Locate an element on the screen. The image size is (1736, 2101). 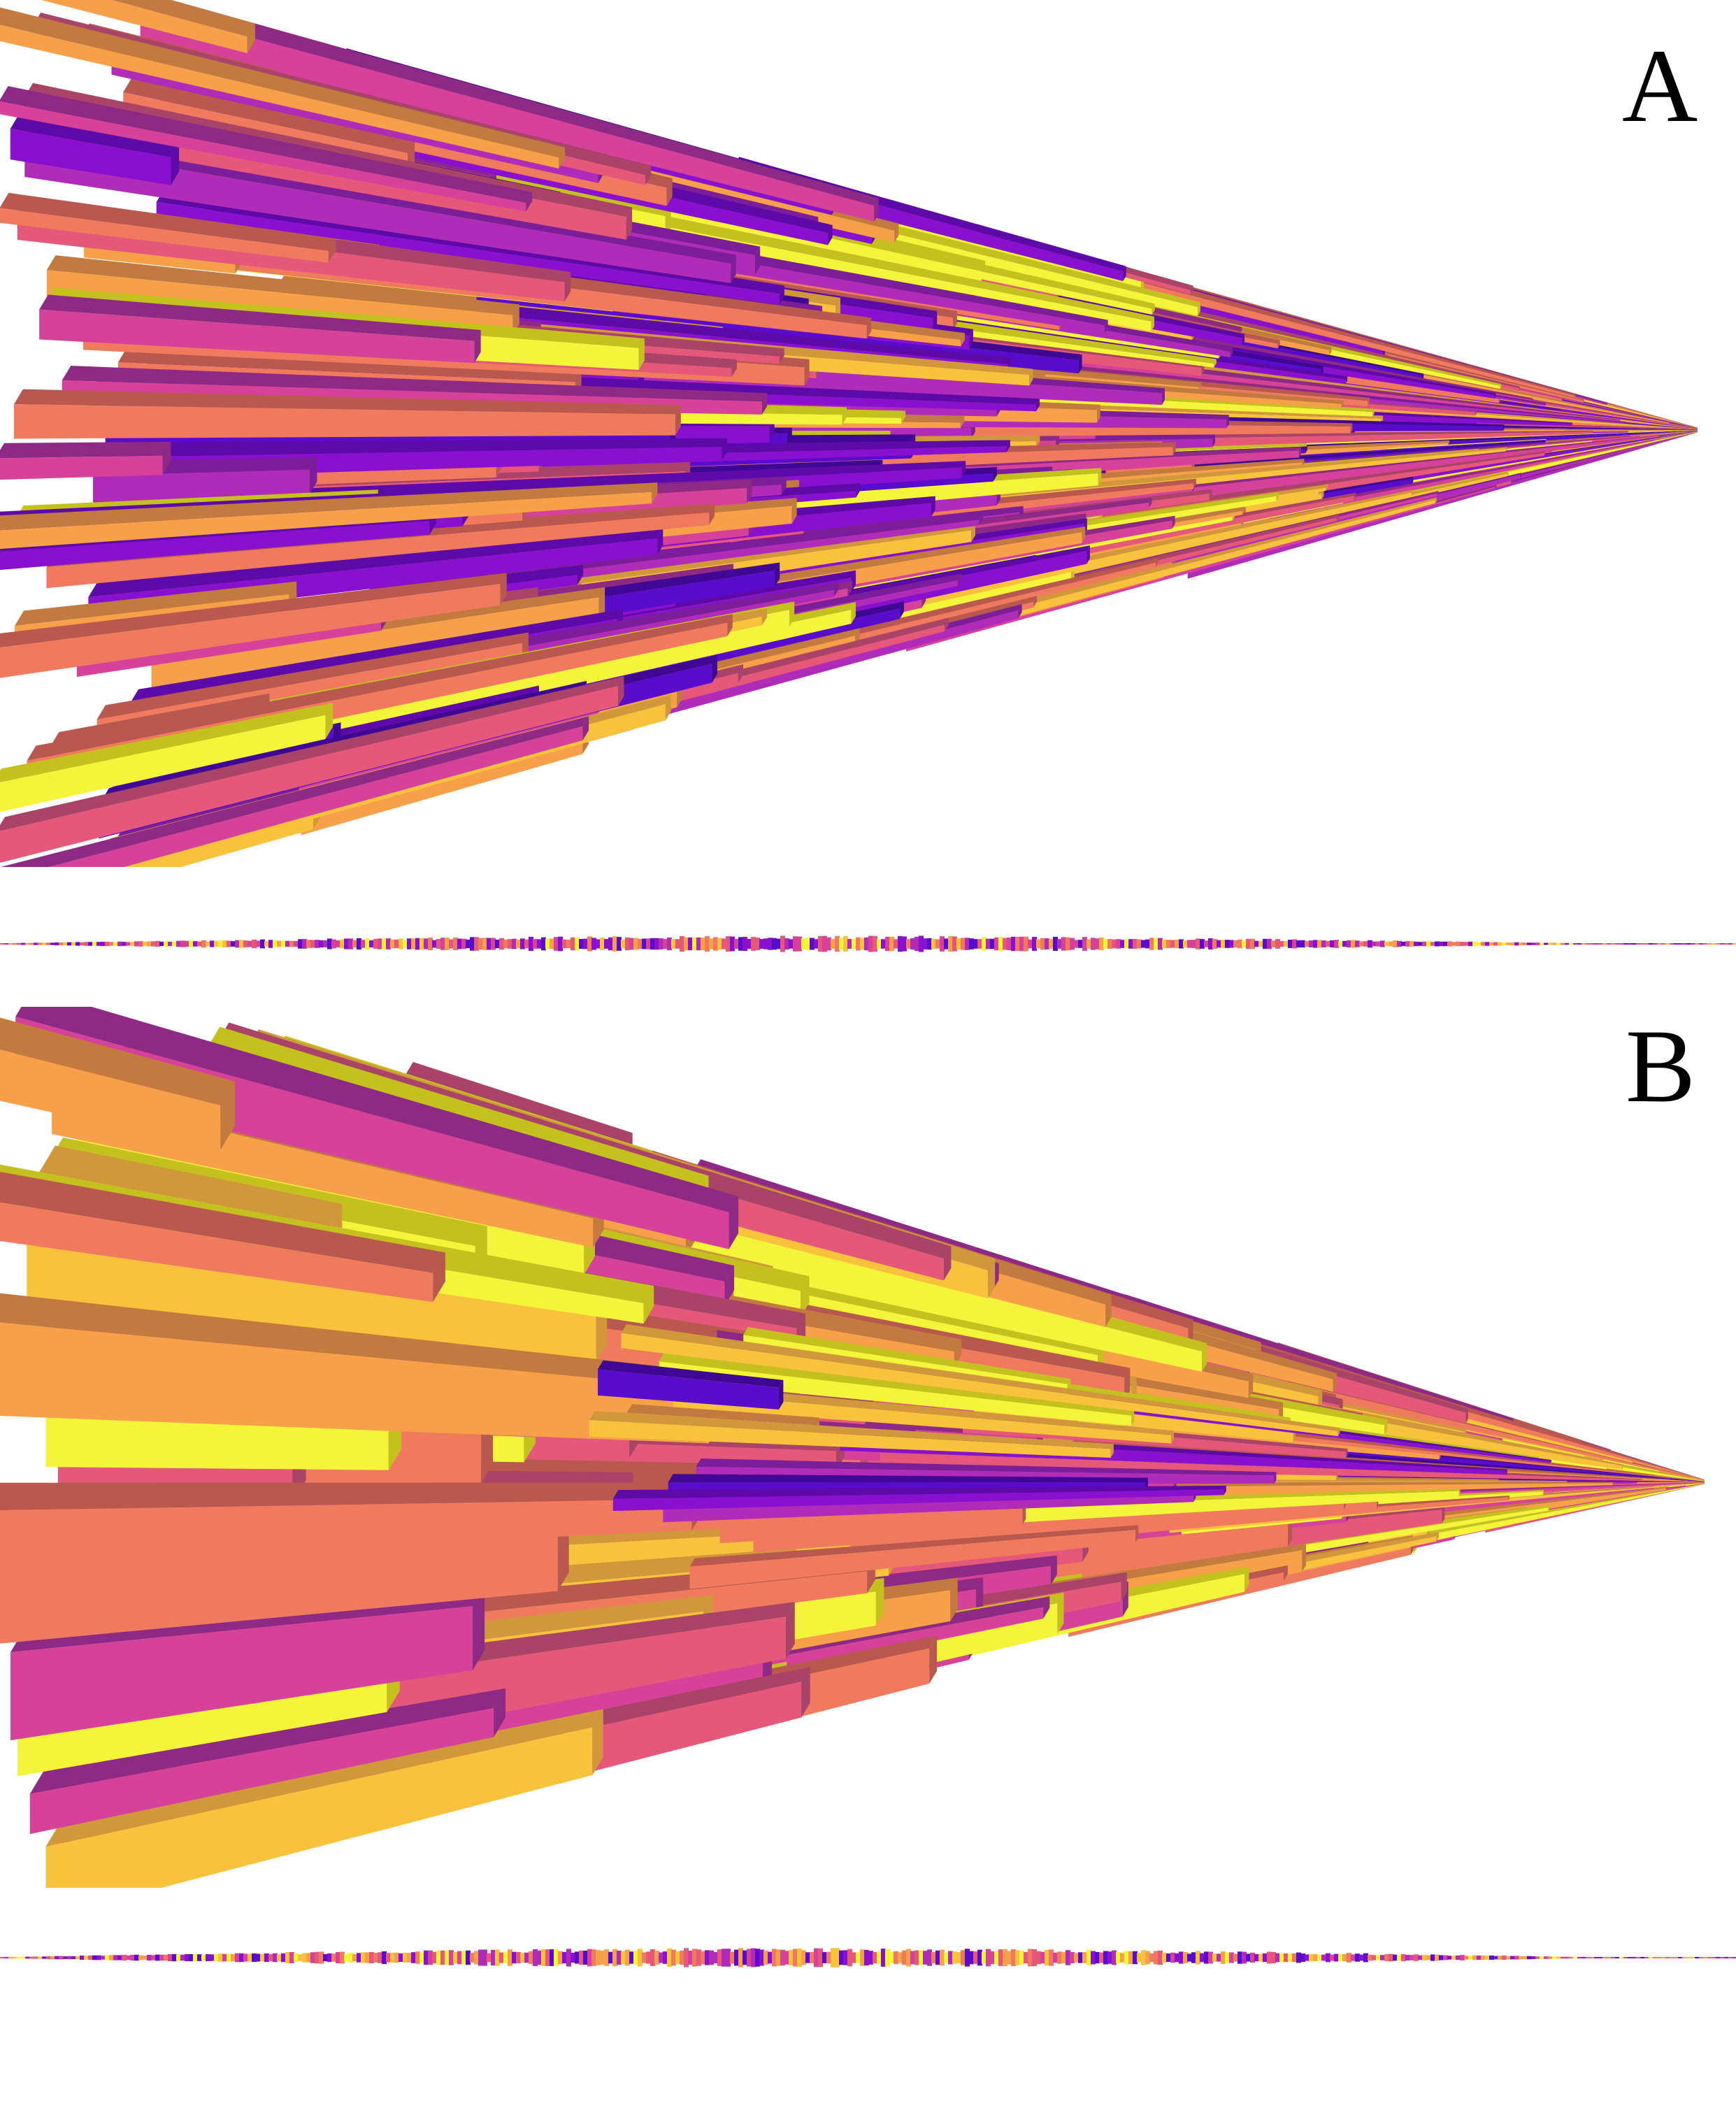
panel-a-side-view is located at coordinates (868, 944).